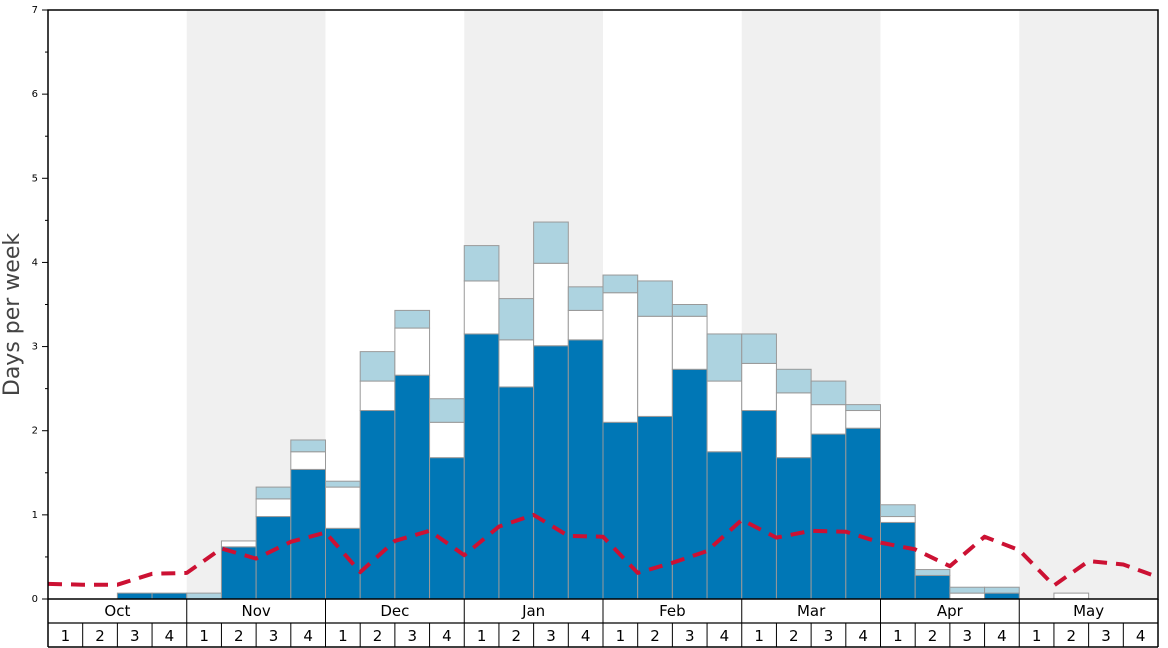 This screenshot has height=648, width=1168. What do you see at coordinates (12, 314) in the screenshot?
I see `y-axis-label: Days per week` at bounding box center [12, 314].